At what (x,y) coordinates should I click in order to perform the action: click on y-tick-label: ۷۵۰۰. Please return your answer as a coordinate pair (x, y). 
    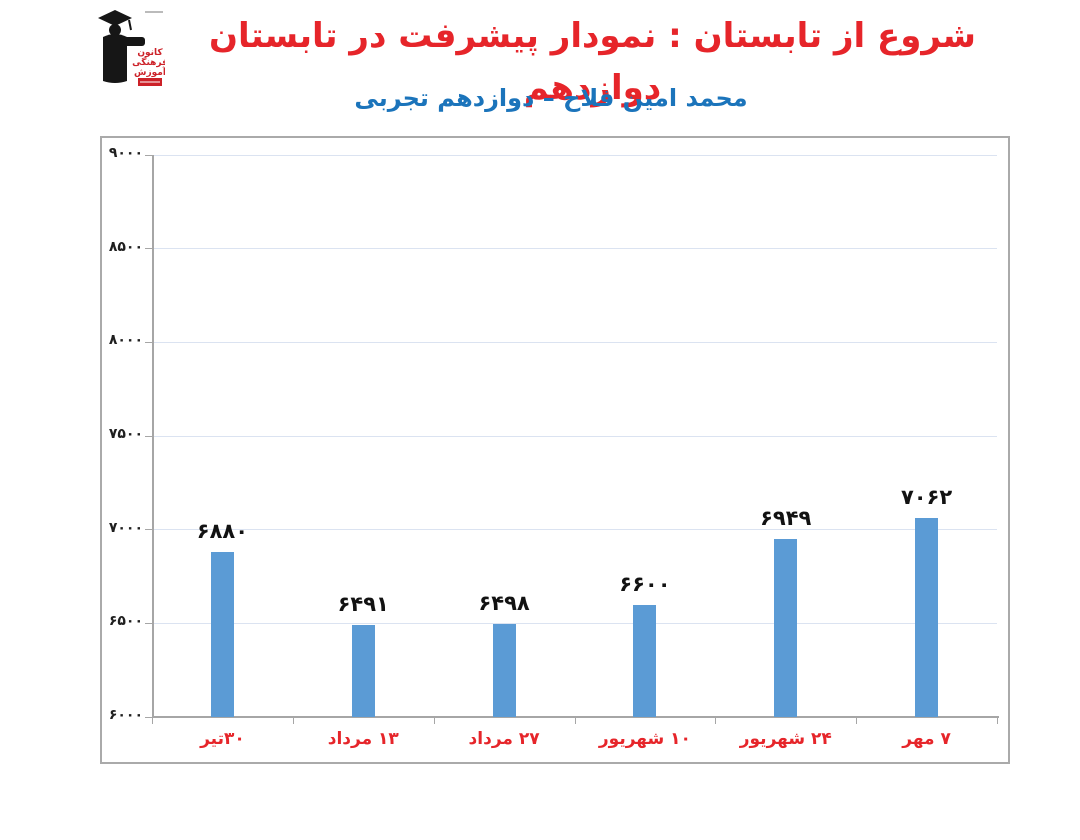
    Looking at the image, I should click on (125, 434).